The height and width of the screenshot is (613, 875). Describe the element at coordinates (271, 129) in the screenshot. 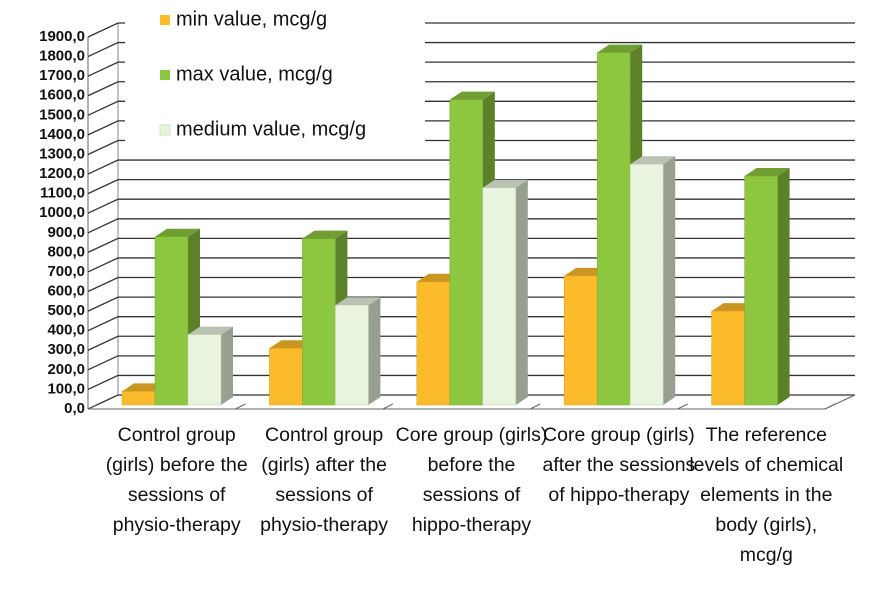

I see `legend-label: medium value, mcg/g` at that location.